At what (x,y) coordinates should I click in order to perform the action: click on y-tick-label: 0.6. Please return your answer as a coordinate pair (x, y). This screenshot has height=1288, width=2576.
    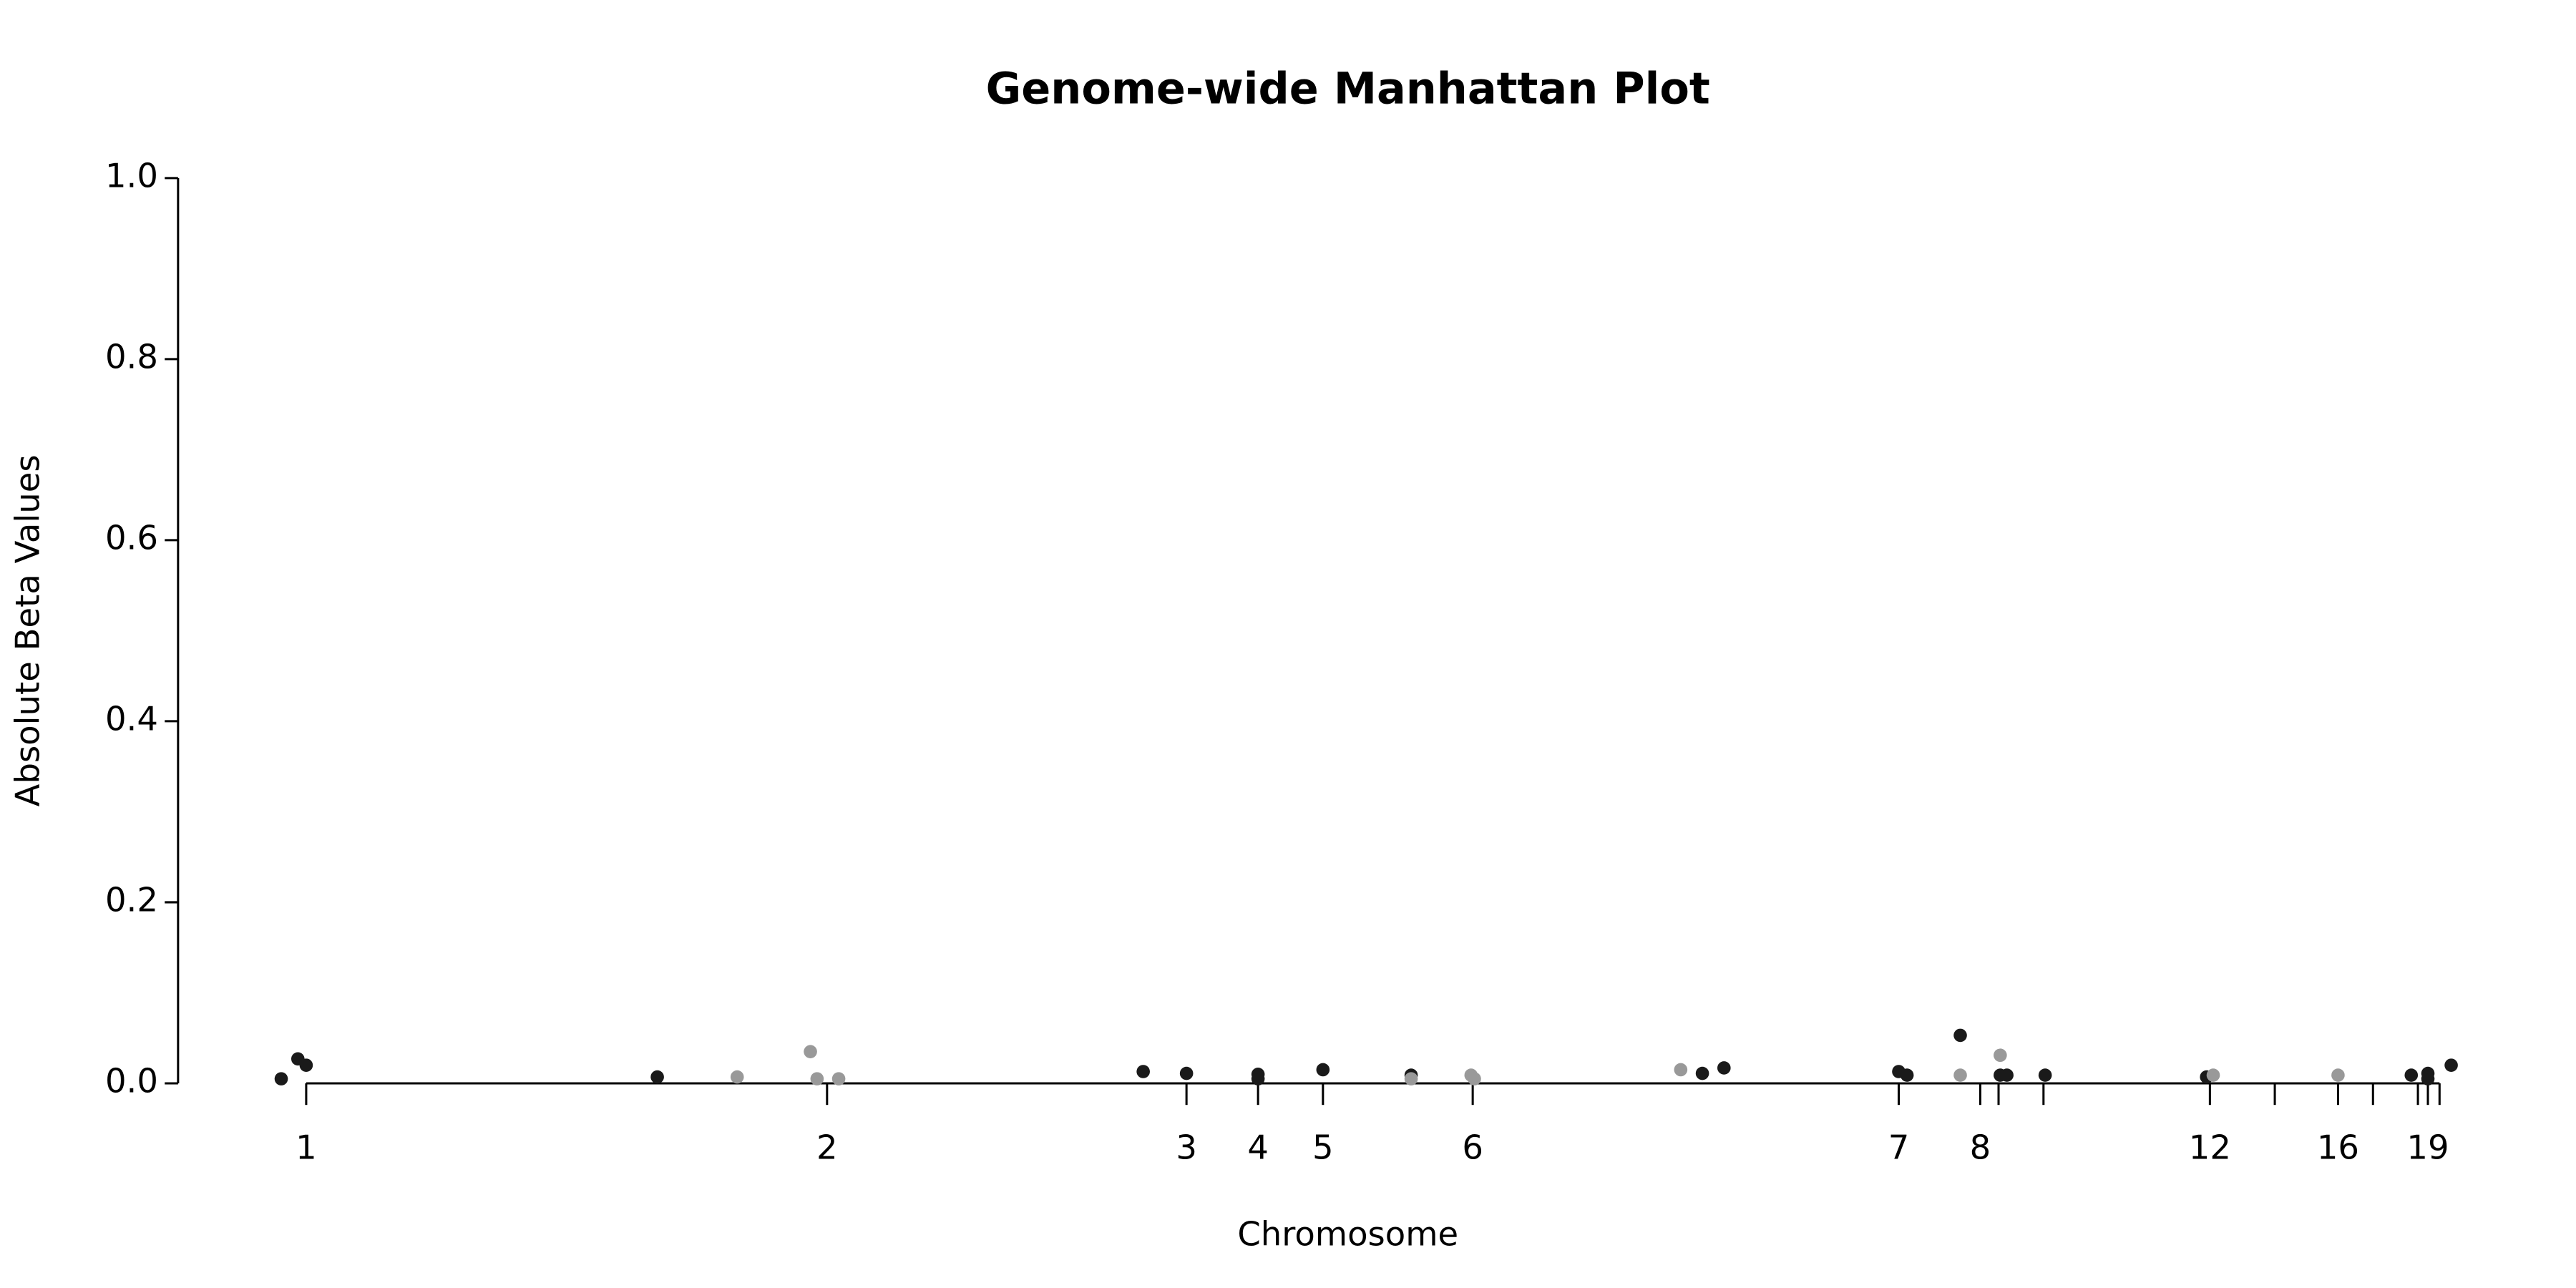
    Looking at the image, I should click on (131, 537).